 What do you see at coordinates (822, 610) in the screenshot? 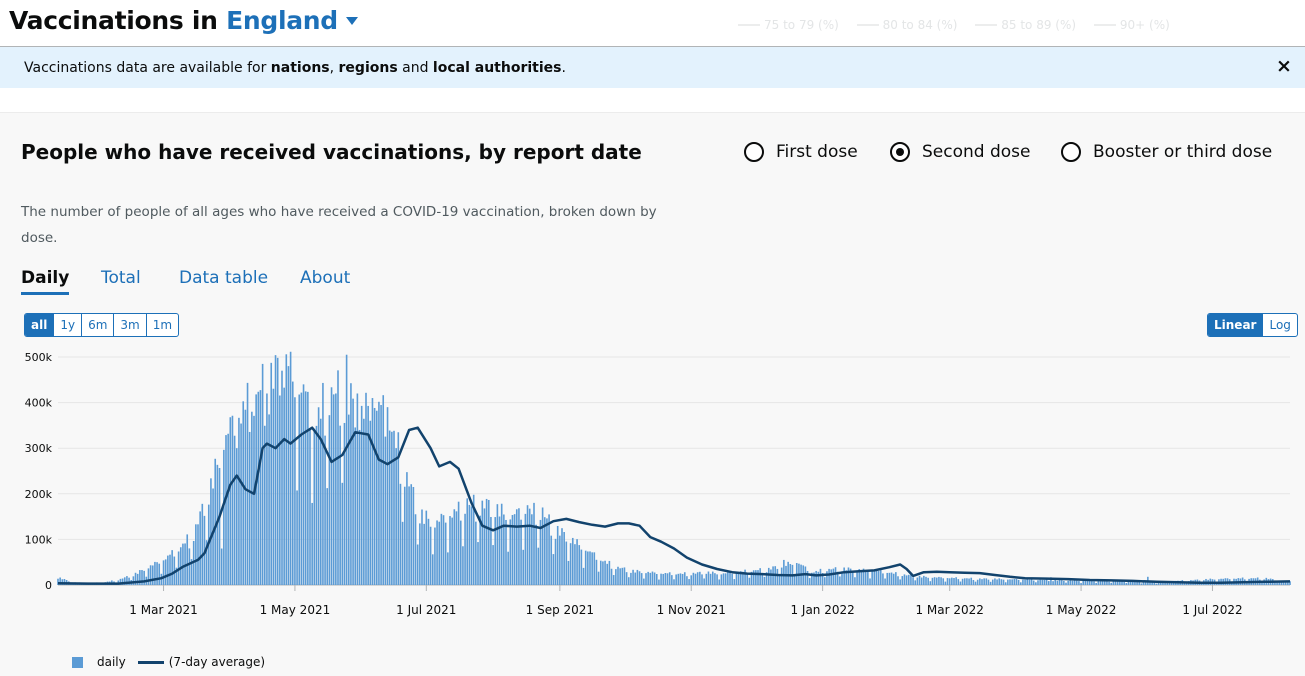
I see `x-tick-label: 1 Jan 2022` at bounding box center [822, 610].